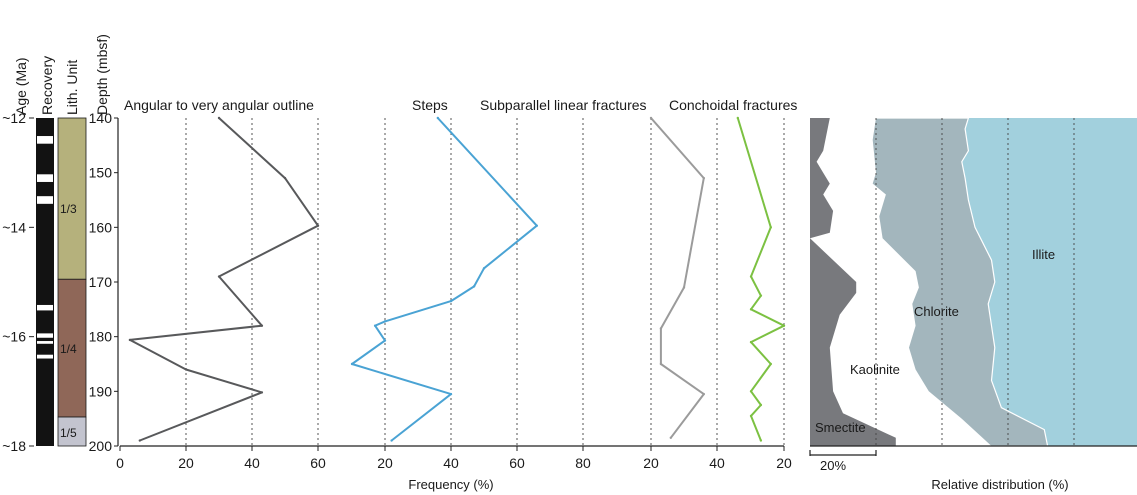 This screenshot has width=1137, height=495. What do you see at coordinates (219, 105) in the screenshot?
I see `panel-title-angular: Angular to very angular outline` at bounding box center [219, 105].